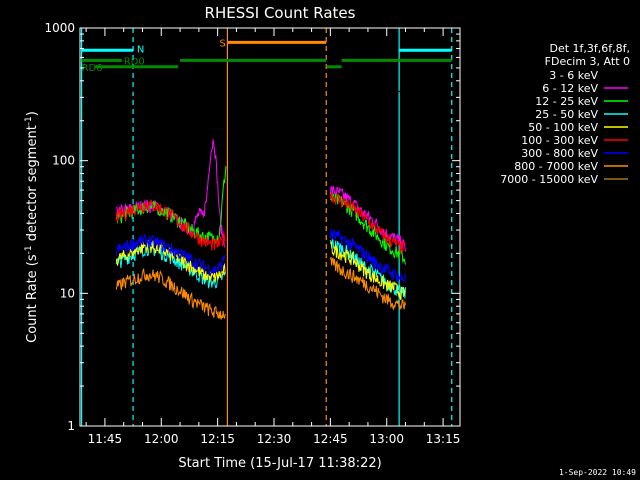  I want to click on footer-date: 1-Sep-2022 10:49, so click(597, 472).